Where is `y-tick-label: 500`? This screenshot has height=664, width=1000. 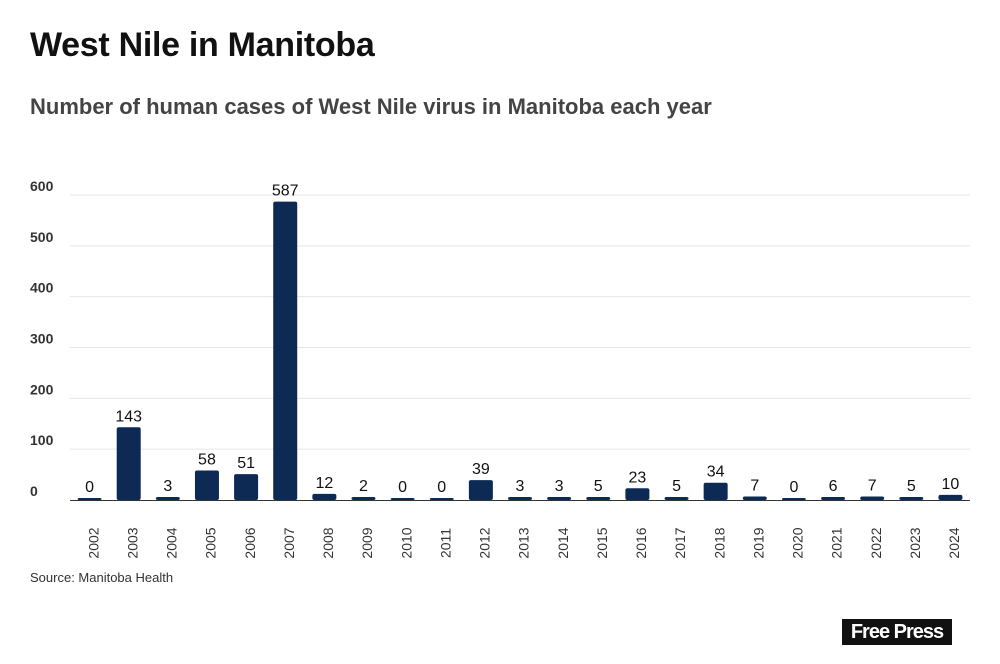 y-tick-label: 500 is located at coordinates (42, 237).